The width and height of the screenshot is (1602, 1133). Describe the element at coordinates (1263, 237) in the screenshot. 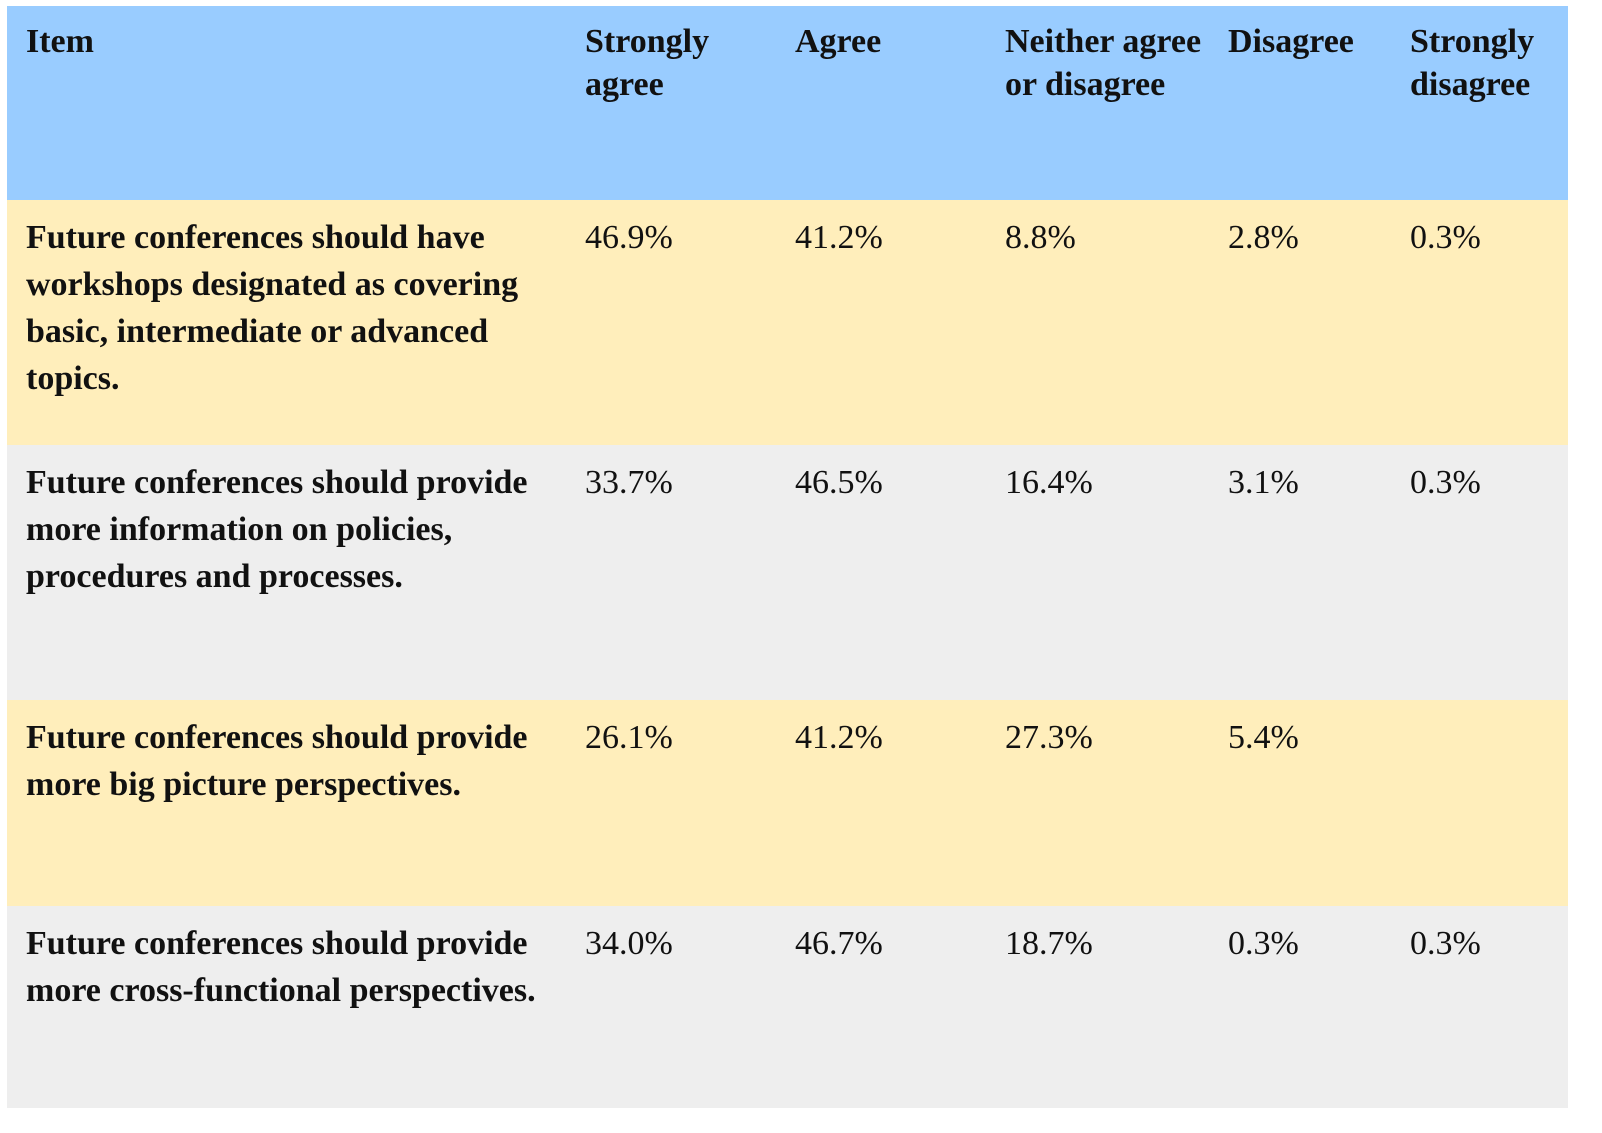

I see `value-cell: 2.8%` at that location.